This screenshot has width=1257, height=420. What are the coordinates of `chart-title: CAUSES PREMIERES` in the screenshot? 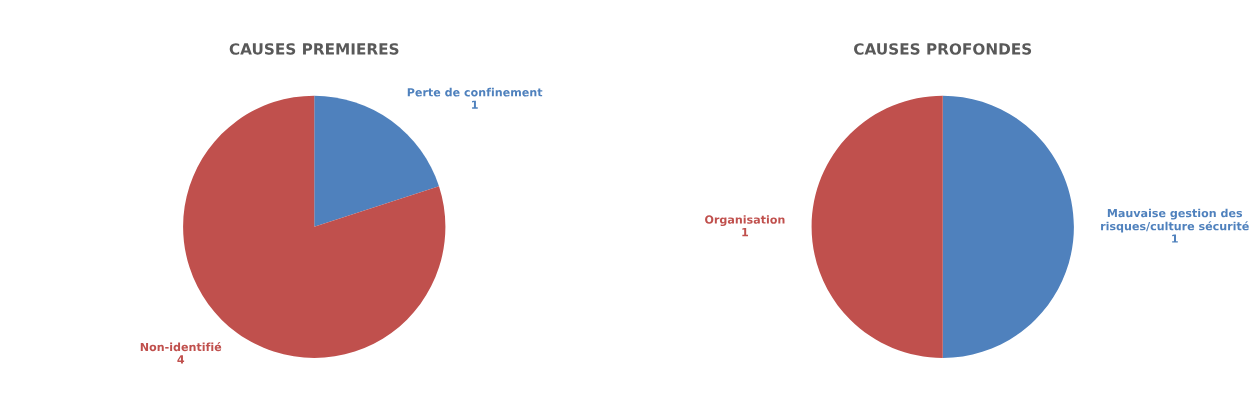 It's located at (314, 49).